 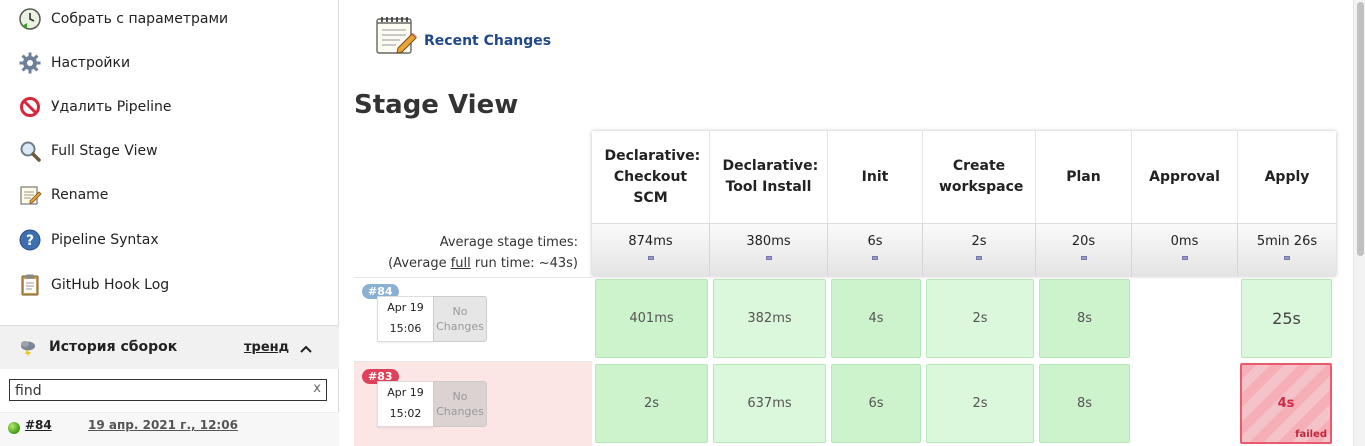 What do you see at coordinates (111, 107) in the screenshot?
I see `sidebar-item-label: Удалить Pipeline` at bounding box center [111, 107].